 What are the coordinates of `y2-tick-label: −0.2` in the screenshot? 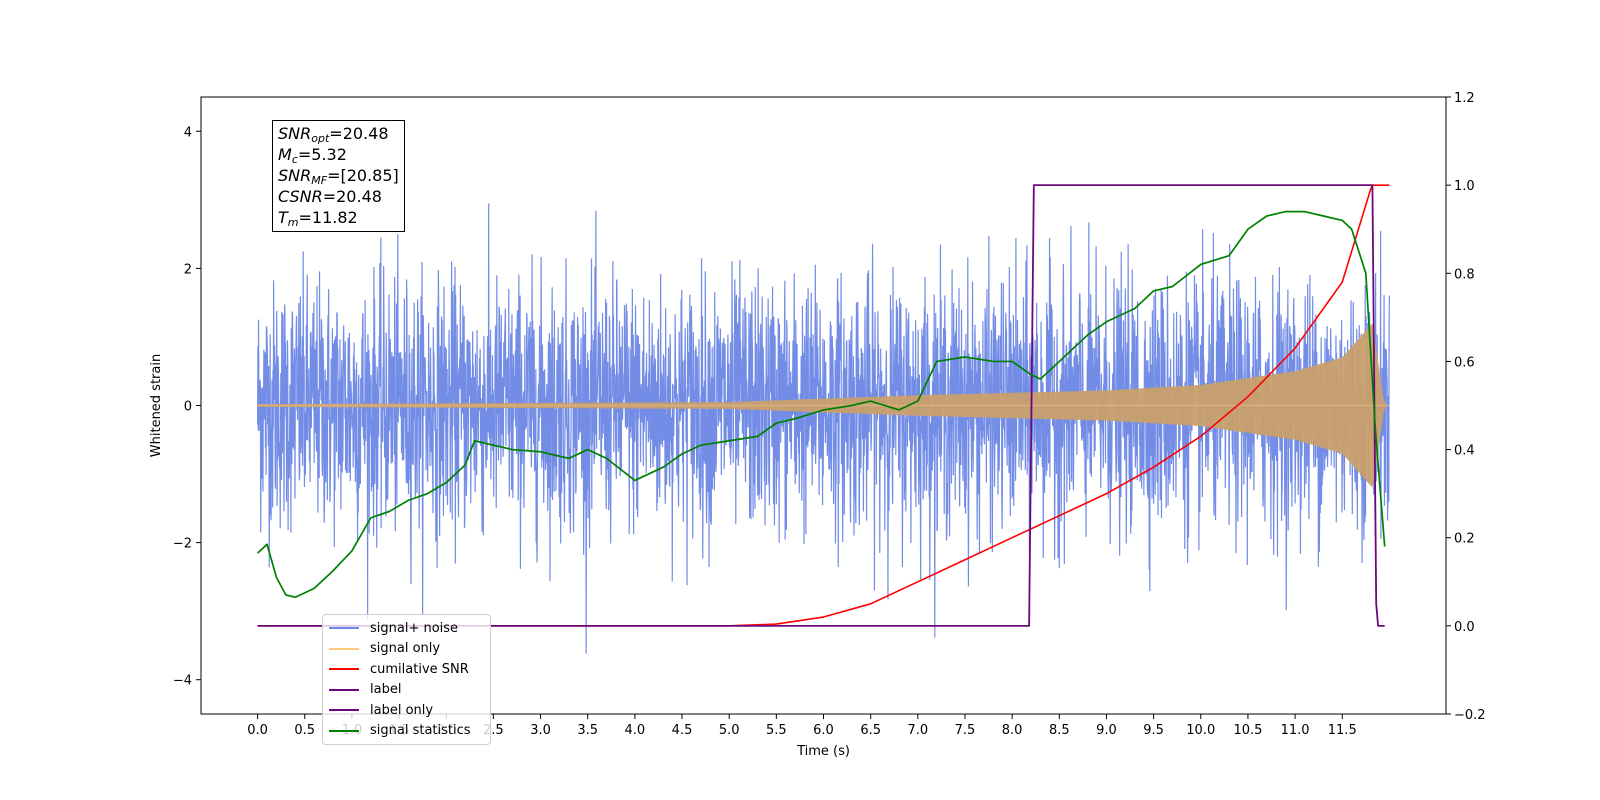 It's located at (1470, 715).